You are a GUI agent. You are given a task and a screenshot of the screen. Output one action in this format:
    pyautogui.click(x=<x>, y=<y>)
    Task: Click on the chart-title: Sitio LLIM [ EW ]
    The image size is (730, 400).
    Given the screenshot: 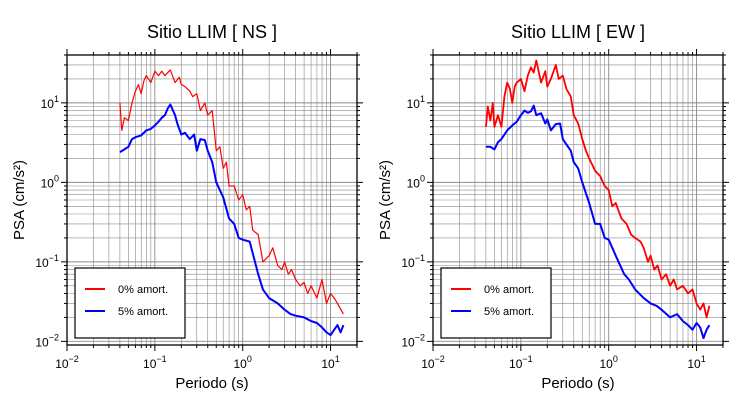 What is the action you would take?
    pyautogui.click(x=578, y=32)
    